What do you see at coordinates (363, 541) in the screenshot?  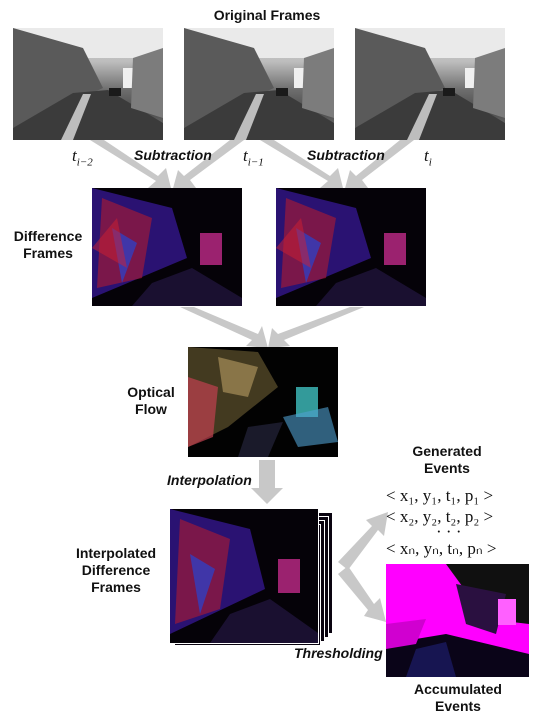 I see `arrow-to-generated-events` at bounding box center [363, 541].